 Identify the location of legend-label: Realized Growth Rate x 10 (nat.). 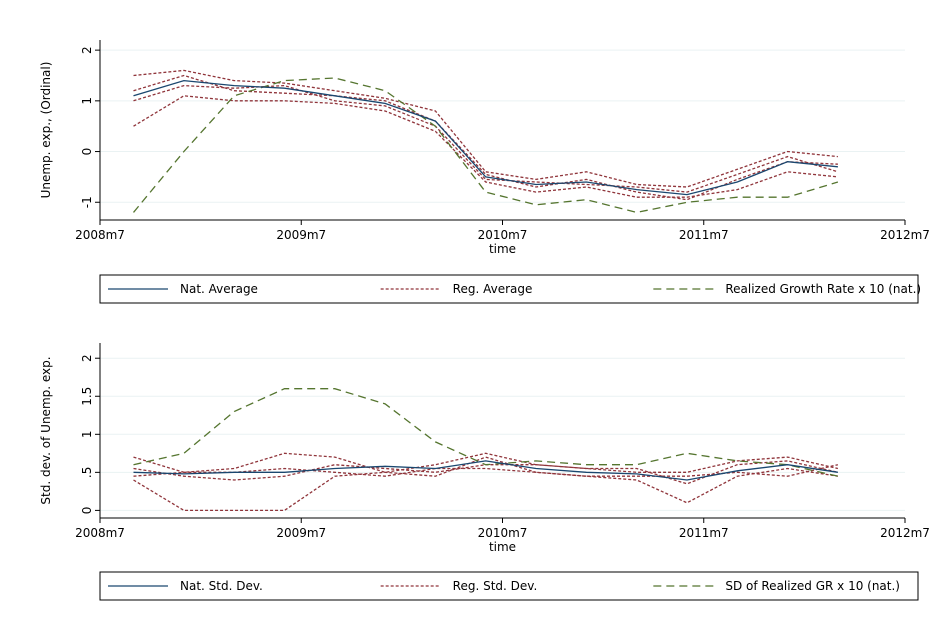
(823, 289).